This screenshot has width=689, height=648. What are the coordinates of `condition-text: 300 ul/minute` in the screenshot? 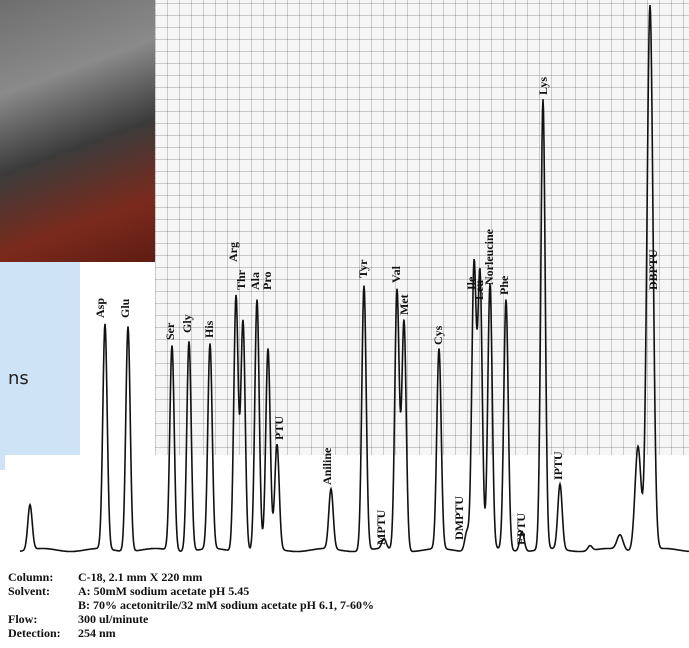 It's located at (113, 619).